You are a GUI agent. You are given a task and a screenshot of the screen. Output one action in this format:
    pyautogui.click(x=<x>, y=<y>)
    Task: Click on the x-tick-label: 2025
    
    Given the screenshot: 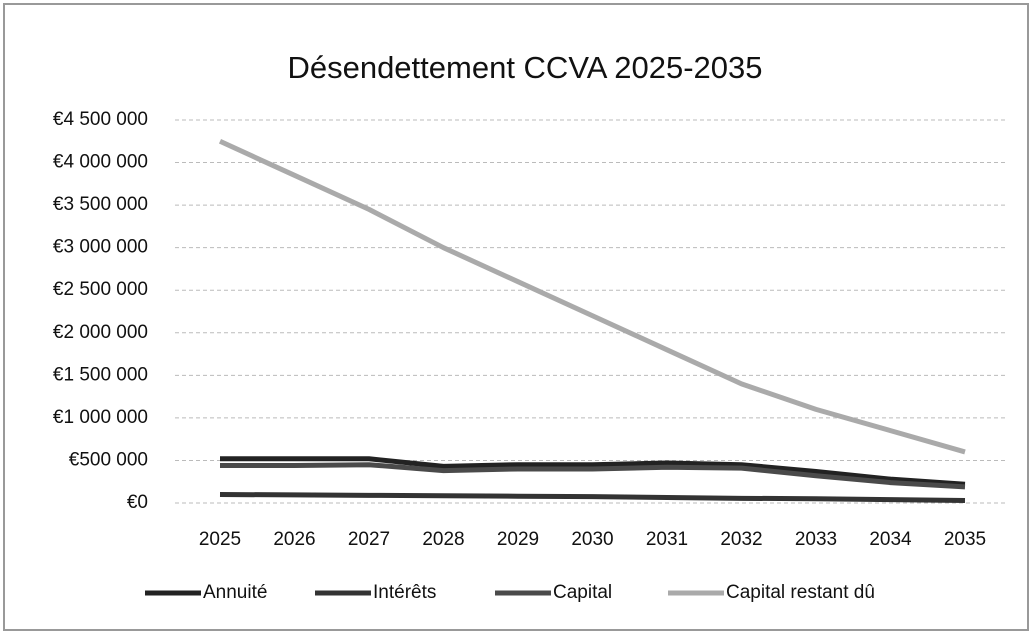 What is the action you would take?
    pyautogui.click(x=220, y=539)
    